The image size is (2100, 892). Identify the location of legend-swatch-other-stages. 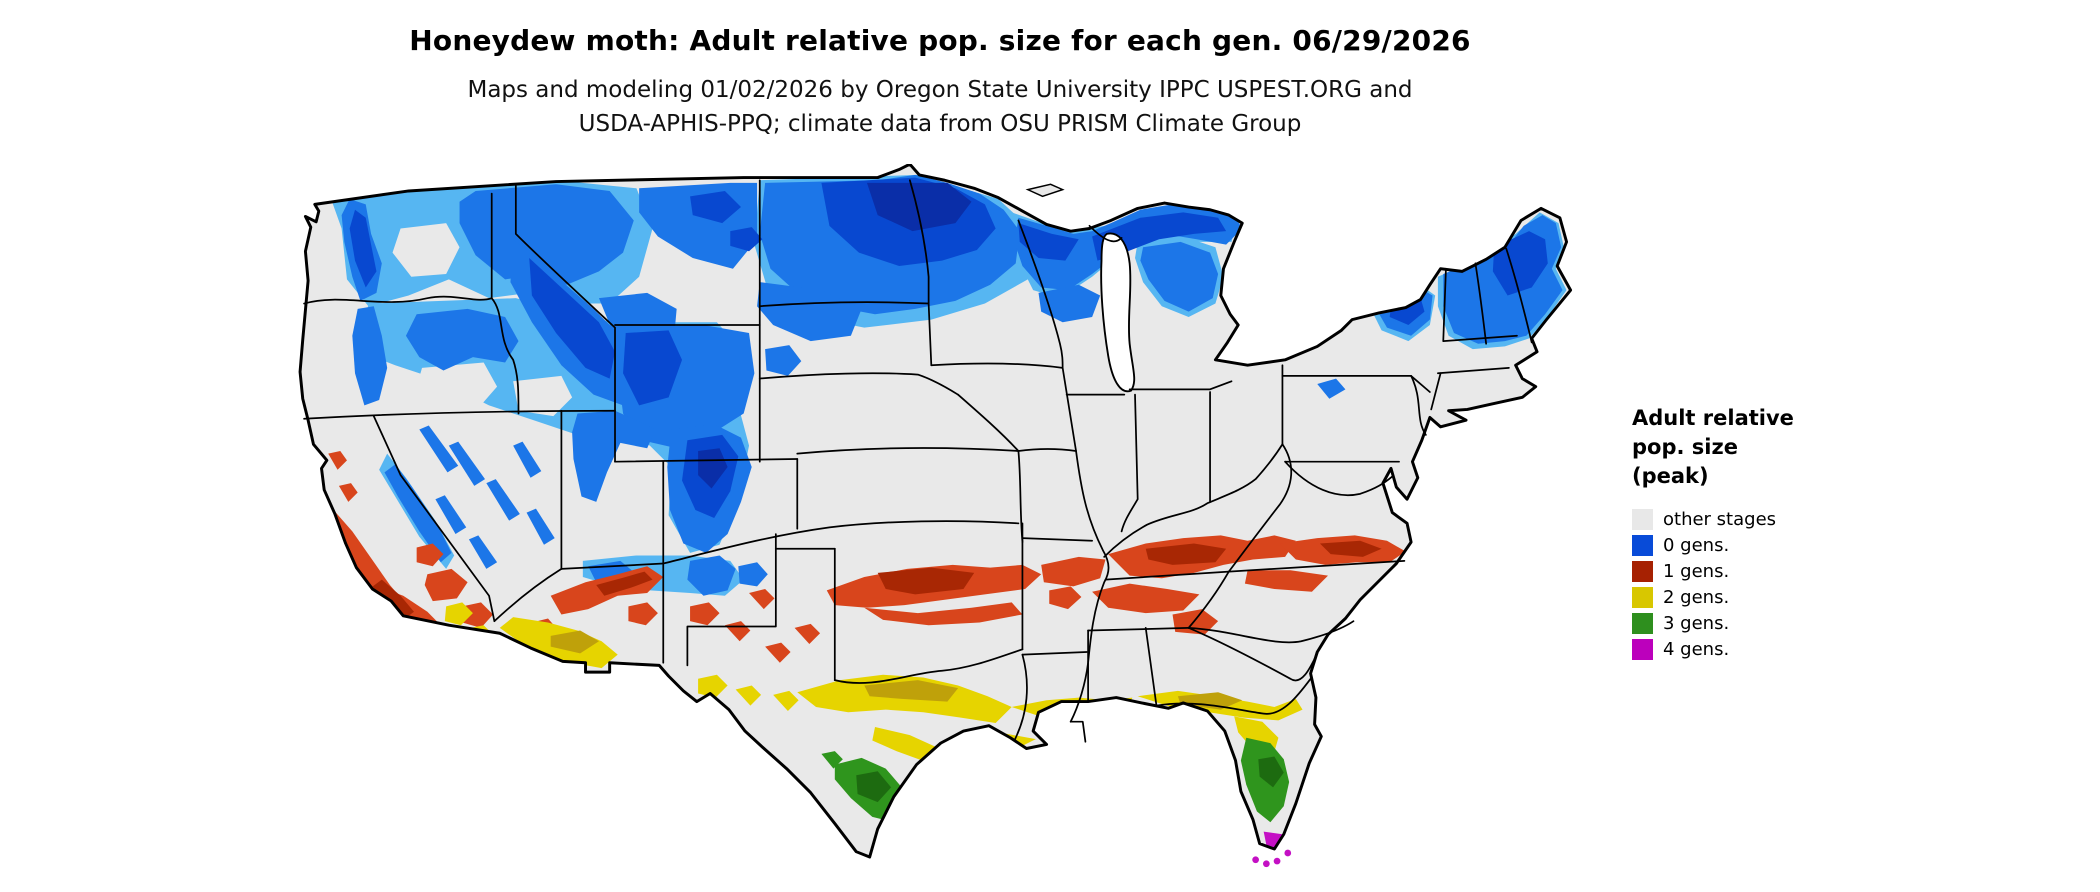
(1642, 519).